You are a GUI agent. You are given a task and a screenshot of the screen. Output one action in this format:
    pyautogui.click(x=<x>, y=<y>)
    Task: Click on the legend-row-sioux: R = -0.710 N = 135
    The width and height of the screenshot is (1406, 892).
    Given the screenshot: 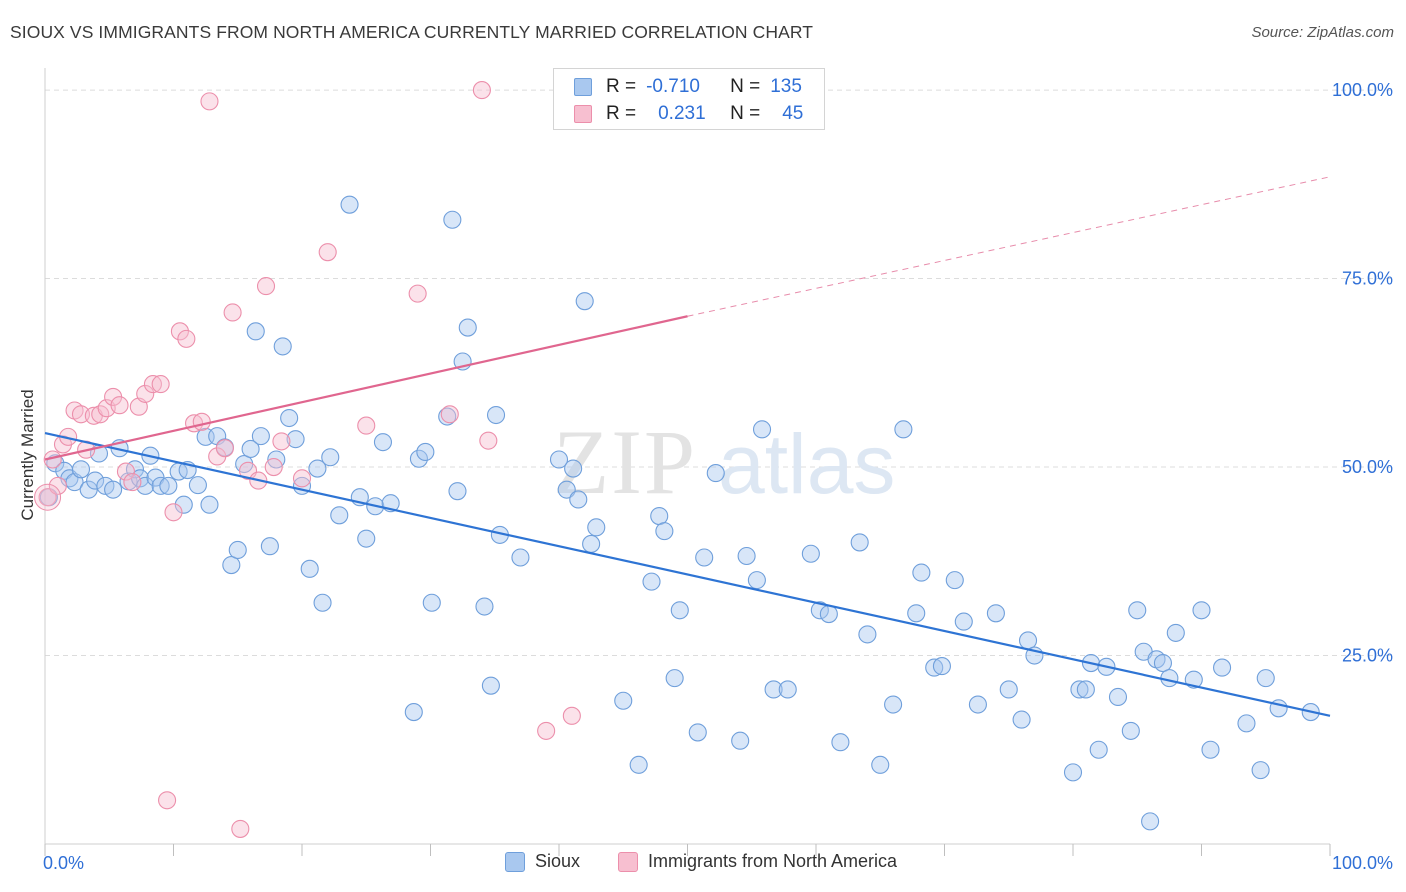 What is the action you would take?
    pyautogui.click(x=688, y=87)
    